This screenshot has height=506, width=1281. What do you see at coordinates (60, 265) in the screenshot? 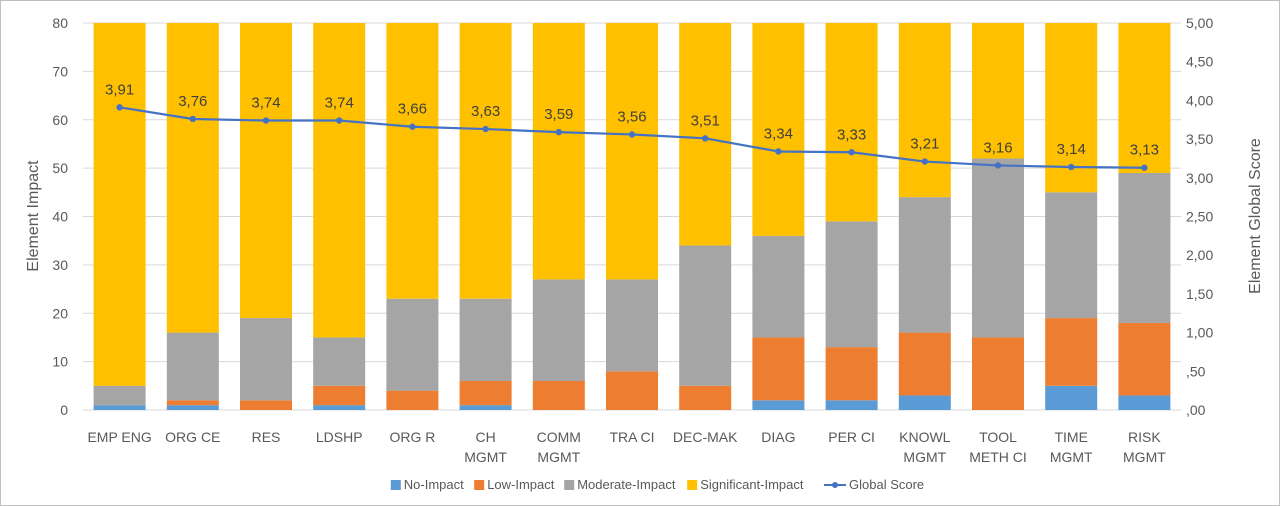
I see `y-tick-label: 30` at bounding box center [60, 265].